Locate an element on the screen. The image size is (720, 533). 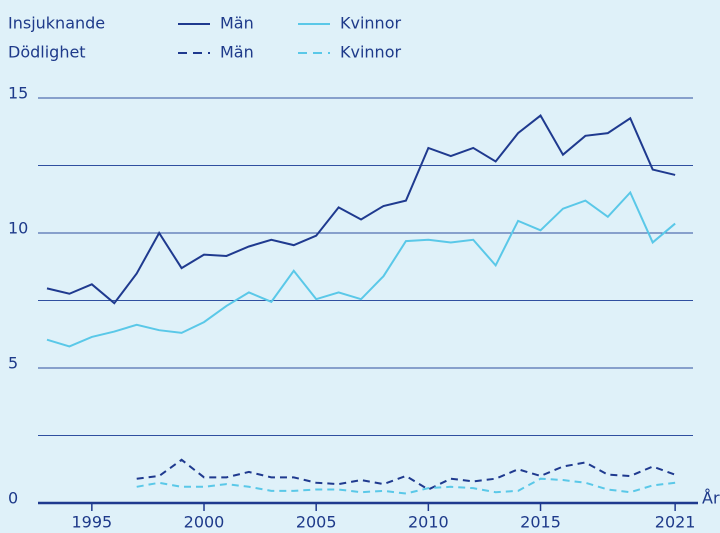
y-tick-label: 5 is located at coordinates (13, 363).